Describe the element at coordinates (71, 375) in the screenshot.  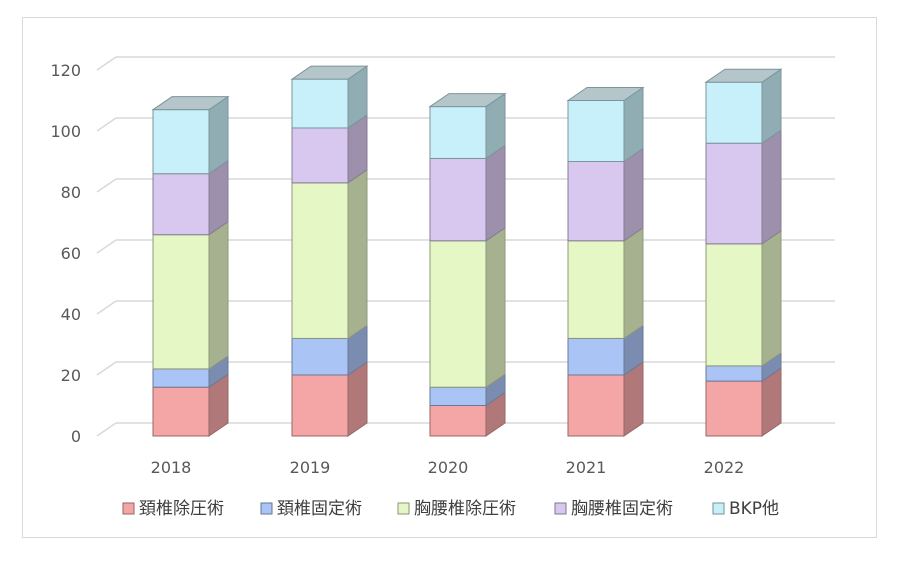
I see `y-tick-label: 20` at that location.